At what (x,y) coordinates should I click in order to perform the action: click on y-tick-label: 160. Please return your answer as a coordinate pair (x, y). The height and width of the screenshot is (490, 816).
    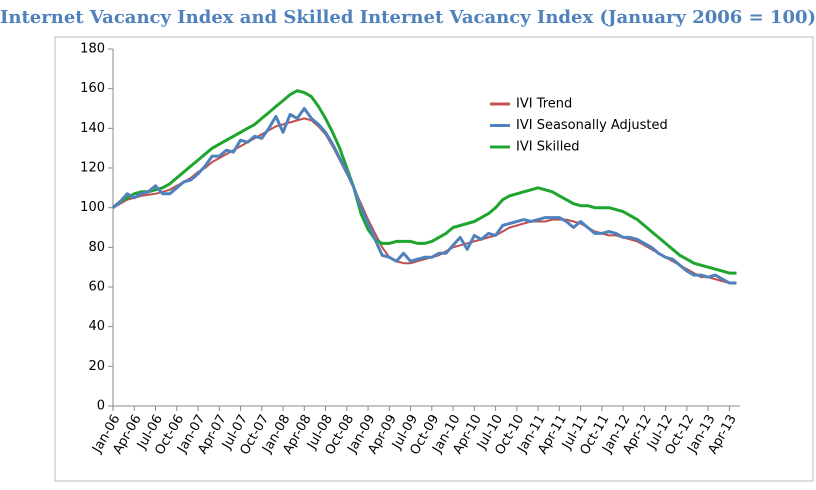
    Looking at the image, I should click on (92, 88).